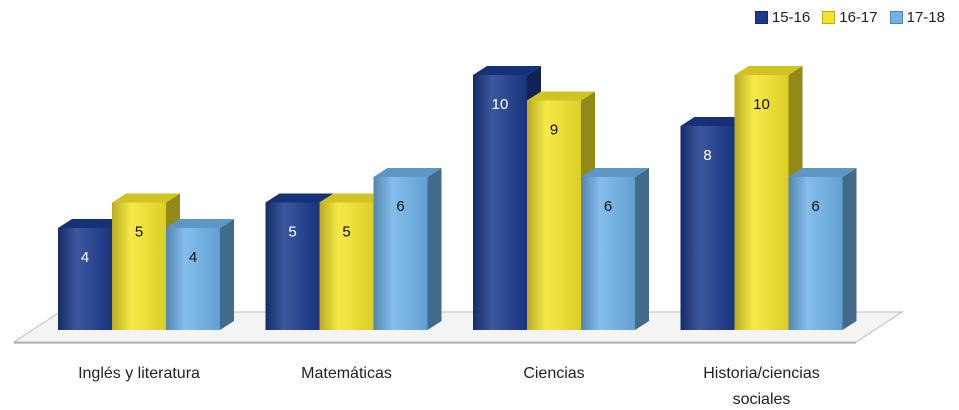 Image resolution: width=959 pixels, height=410 pixels. I want to click on bar-value-label-15-16-3: 8, so click(707, 155).